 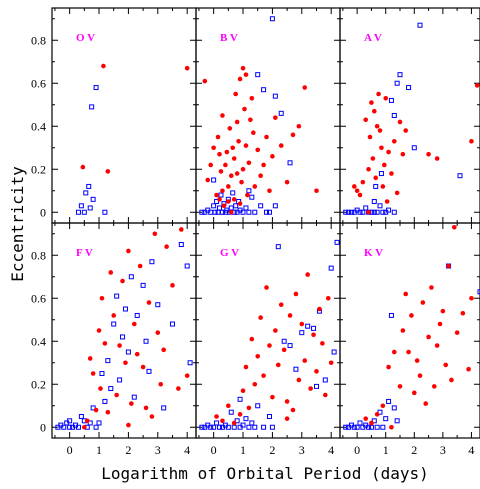 What do you see at coordinates (443, 450) in the screenshot?
I see `x-tick-label: 3` at bounding box center [443, 450].